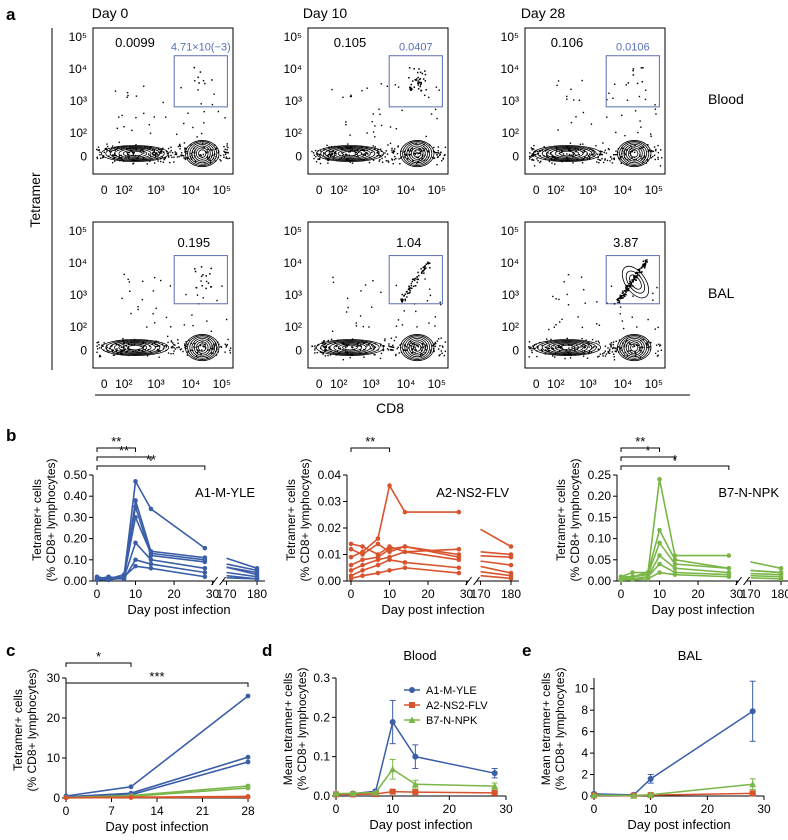  Describe the element at coordinates (587, 190) in the screenshot. I see `x-tick-label: 10³` at that location.